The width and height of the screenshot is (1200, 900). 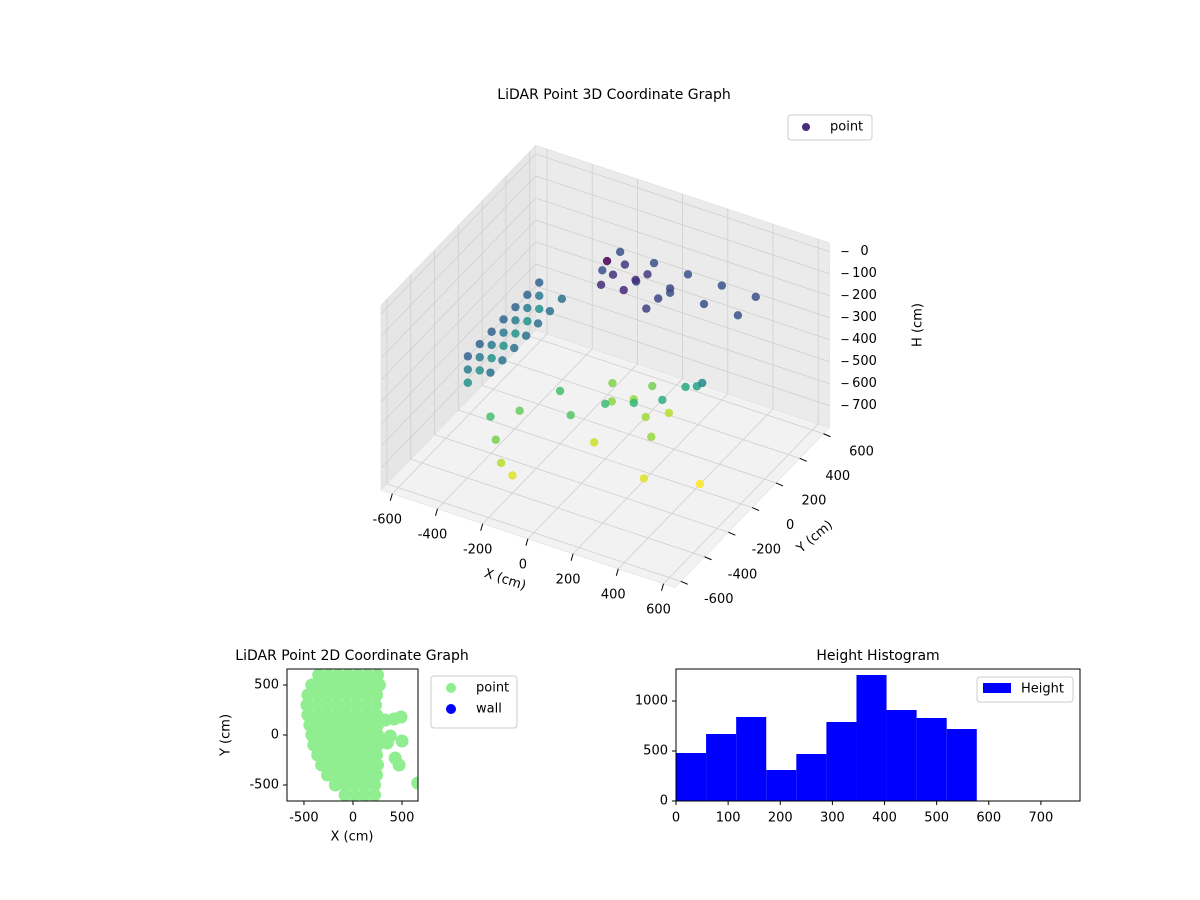 I want to click on legend-box, so click(x=830, y=127).